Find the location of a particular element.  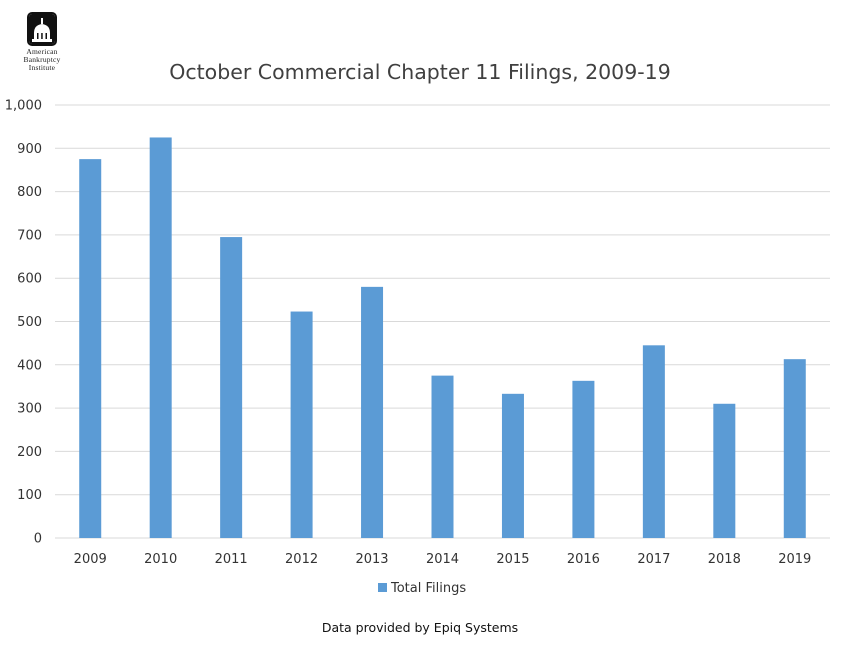

logo-line: Institute is located at coordinates (42, 67).